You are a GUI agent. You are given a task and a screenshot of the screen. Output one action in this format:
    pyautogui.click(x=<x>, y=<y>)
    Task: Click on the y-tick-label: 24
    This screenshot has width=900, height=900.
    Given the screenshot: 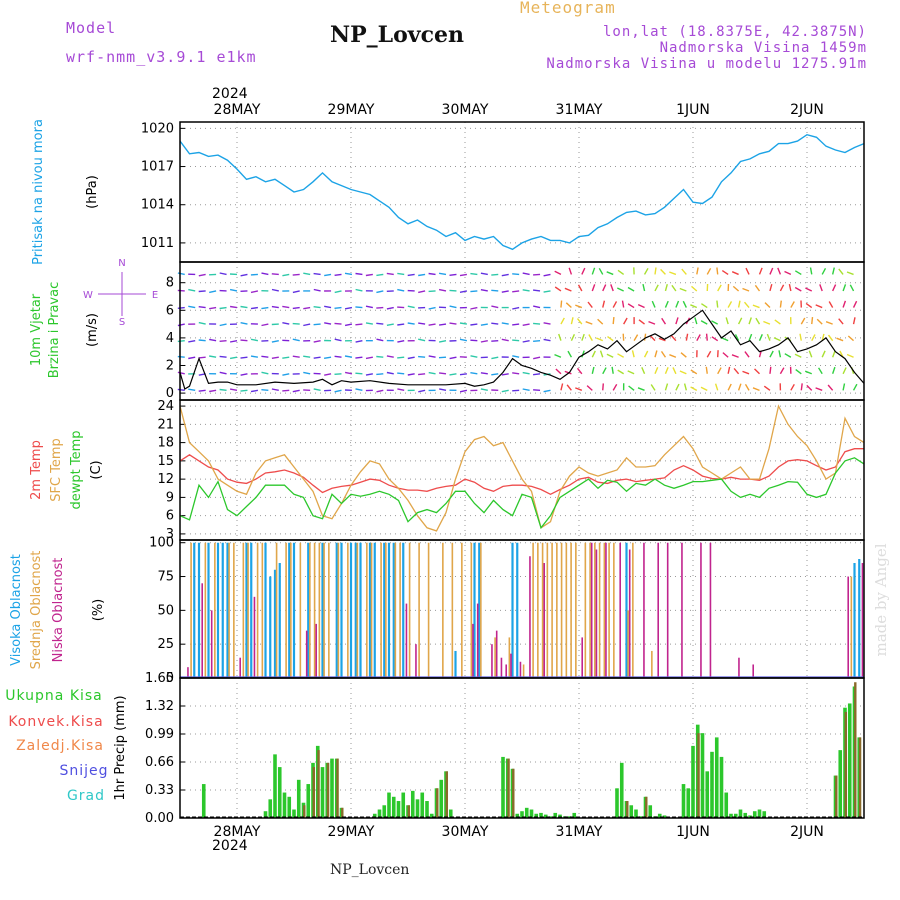 What is the action you would take?
    pyautogui.click(x=165, y=406)
    